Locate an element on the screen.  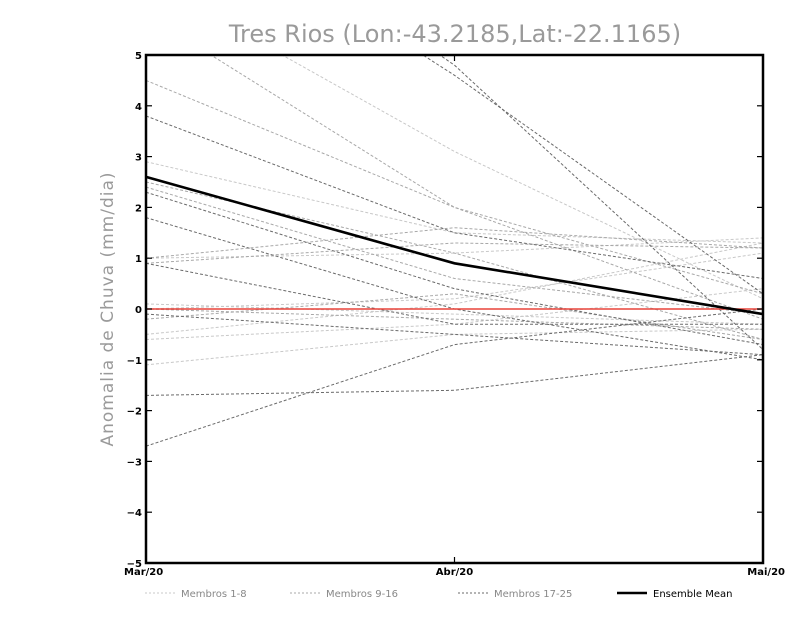
legend-label-3: Membros 17-25 is located at coordinates (533, 594).